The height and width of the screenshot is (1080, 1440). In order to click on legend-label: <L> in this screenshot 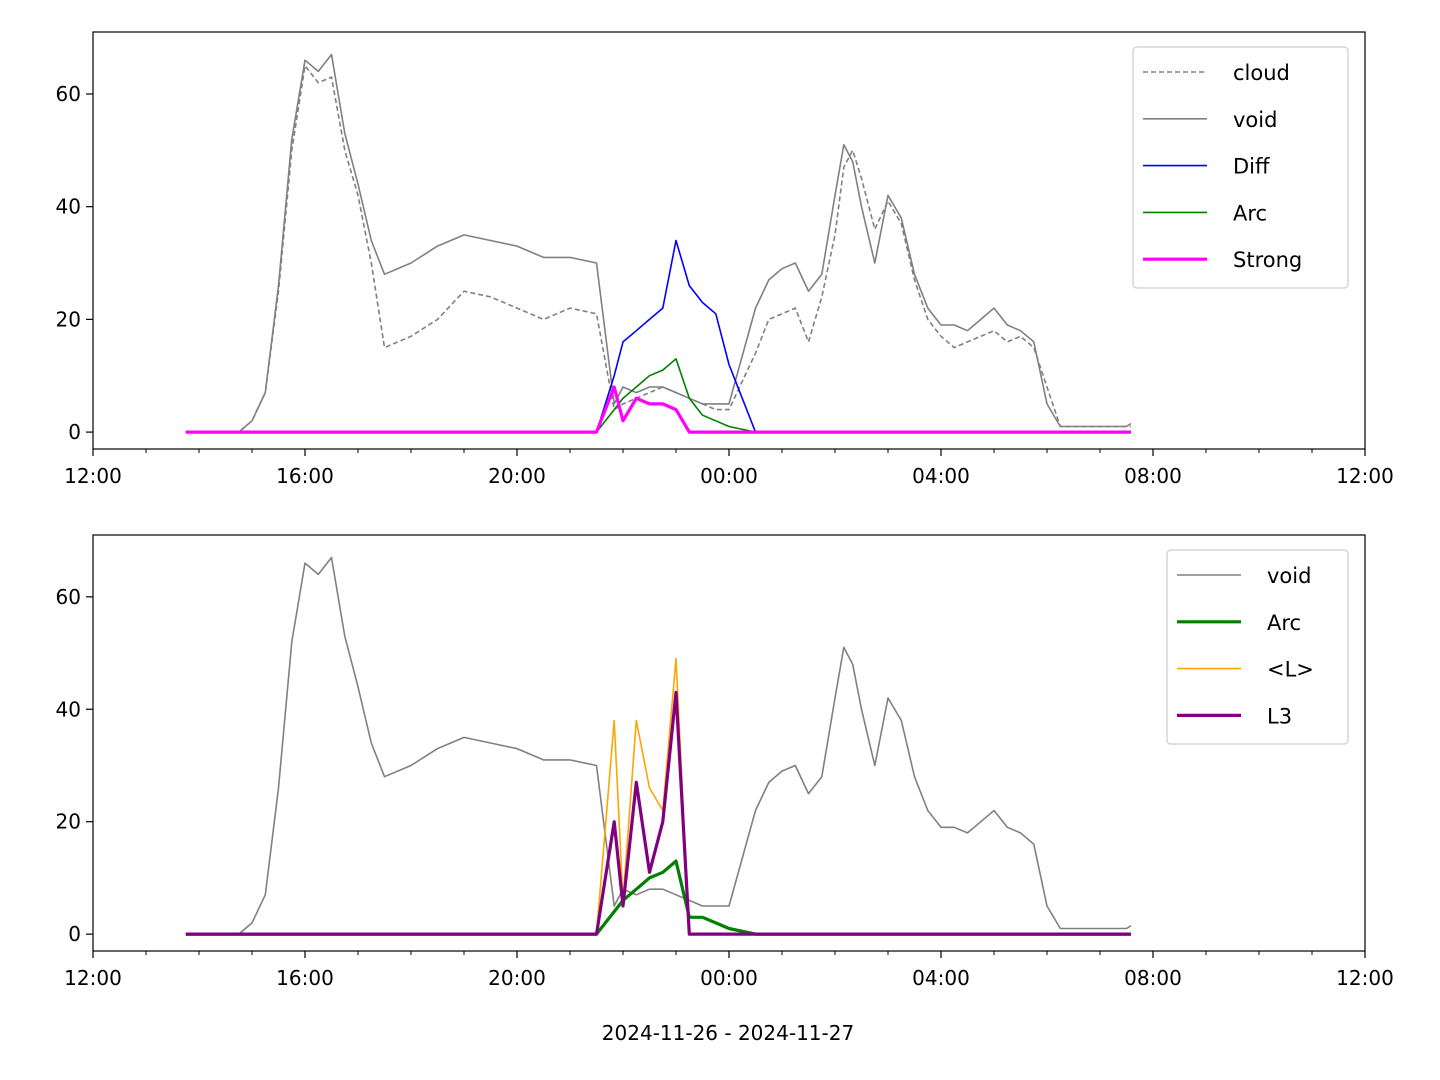, I will do `click(1290, 670)`.